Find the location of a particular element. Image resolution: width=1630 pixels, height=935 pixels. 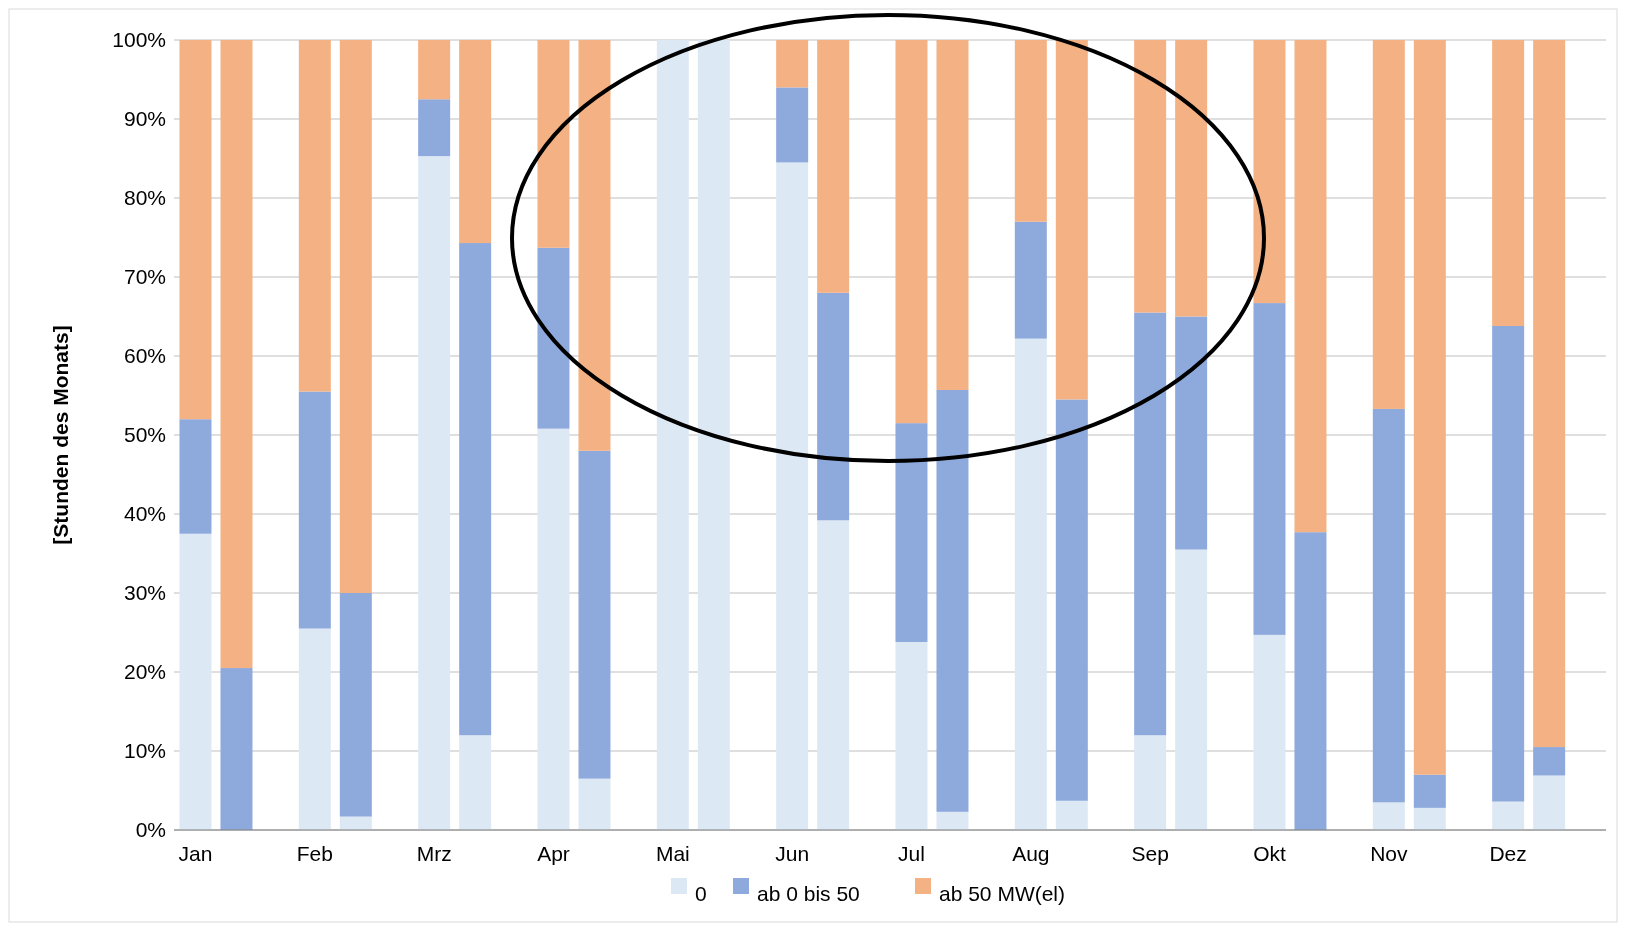

x-tick-label: Nov is located at coordinates (1389, 853).